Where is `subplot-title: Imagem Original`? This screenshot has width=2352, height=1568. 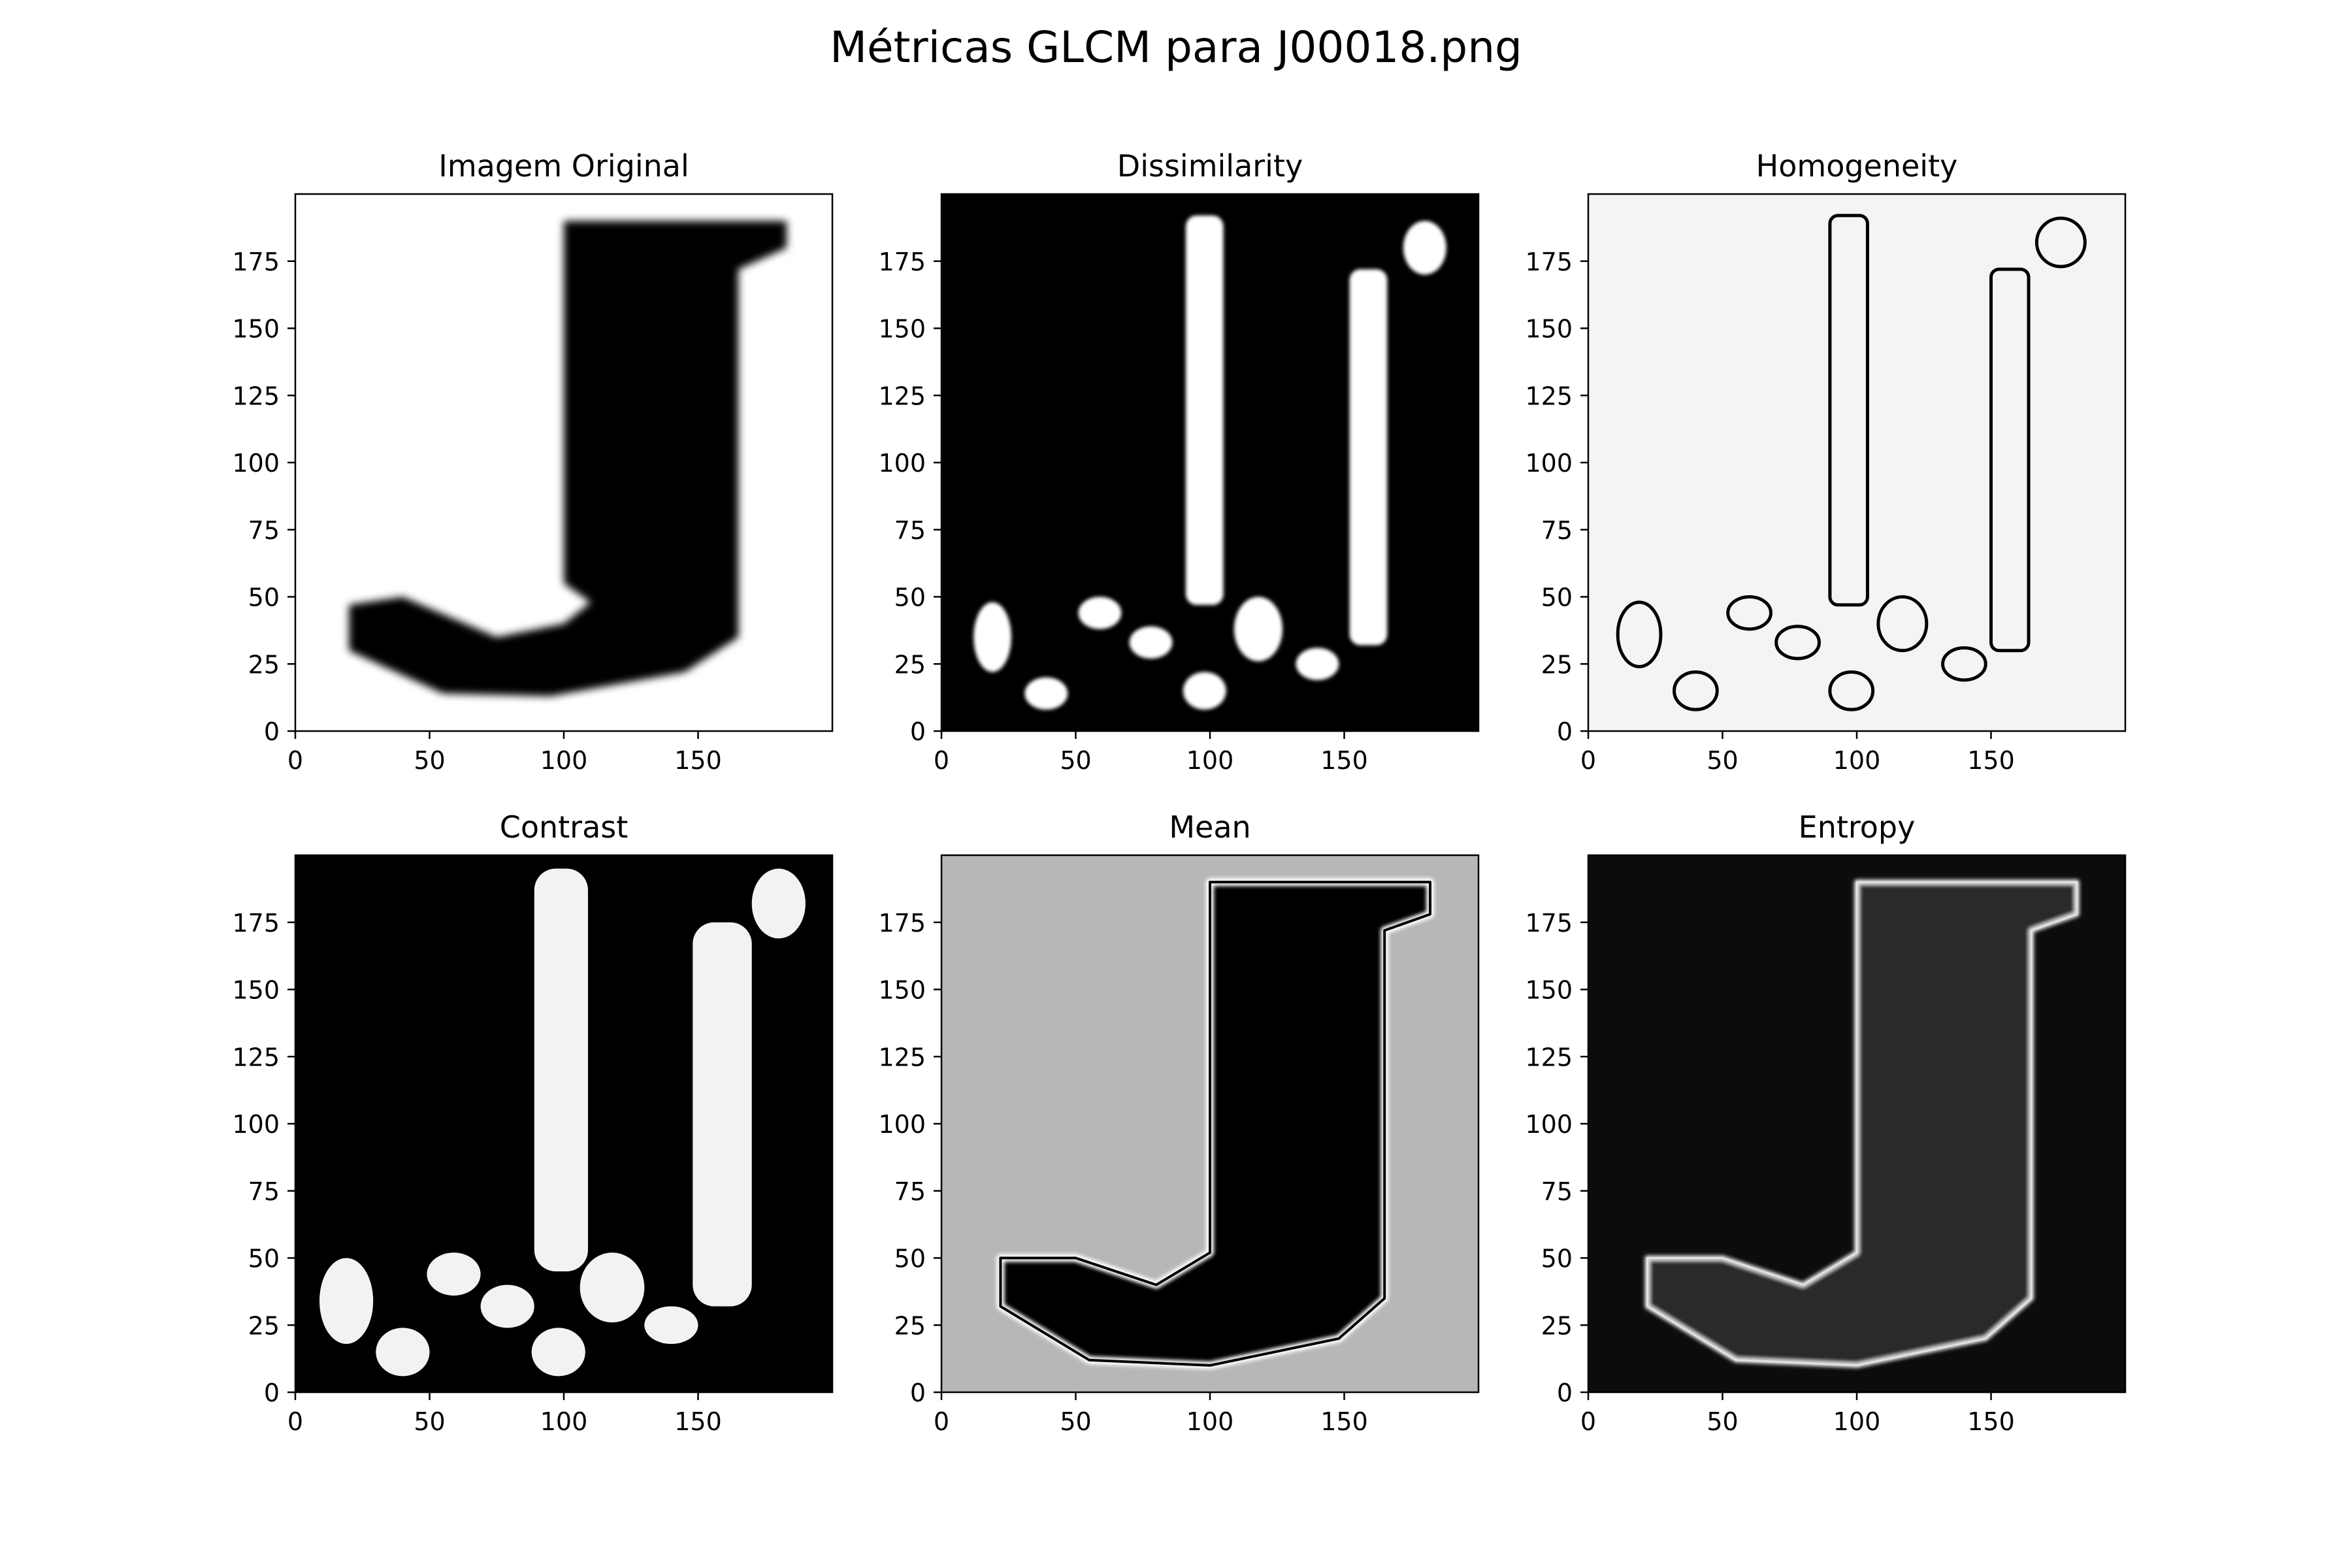 subplot-title: Imagem Original is located at coordinates (563, 166).